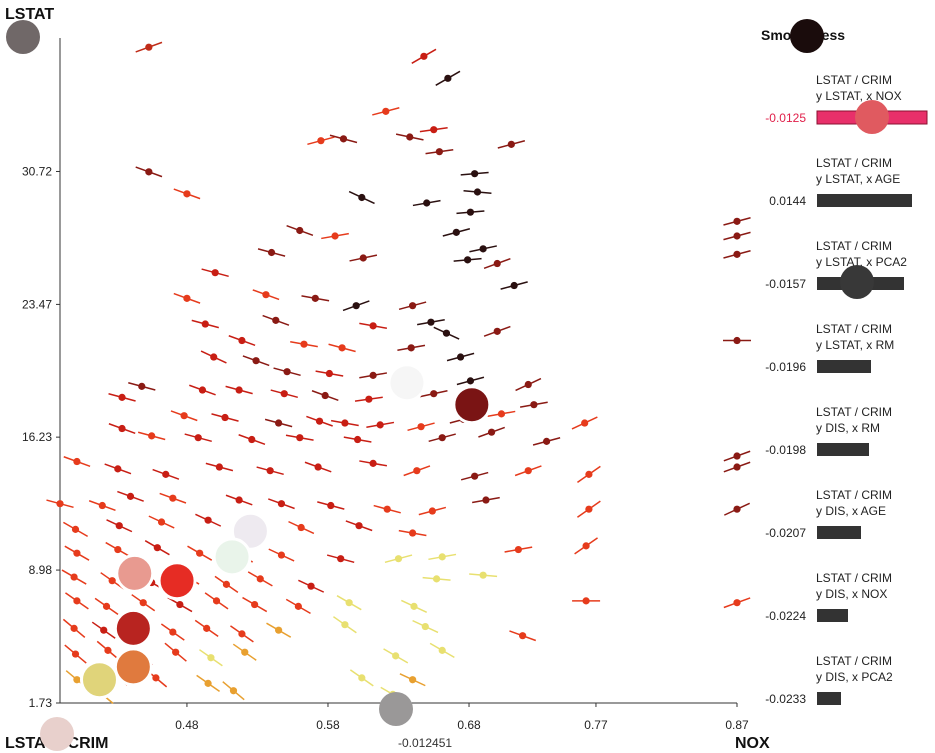 The image size is (935, 753). What do you see at coordinates (828, 514) in the screenshot?
I see `smoothness-item: LSTAT / CRIM y DIS, x AGE -0.0207` at bounding box center [828, 514].